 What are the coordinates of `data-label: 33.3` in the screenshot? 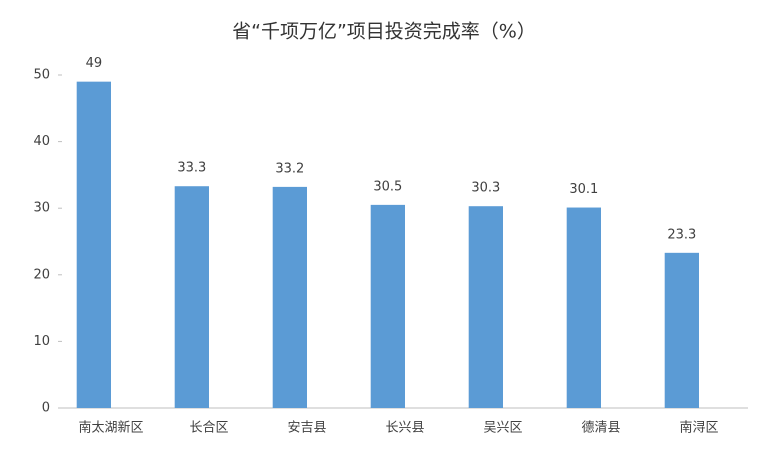 It's located at (191, 168).